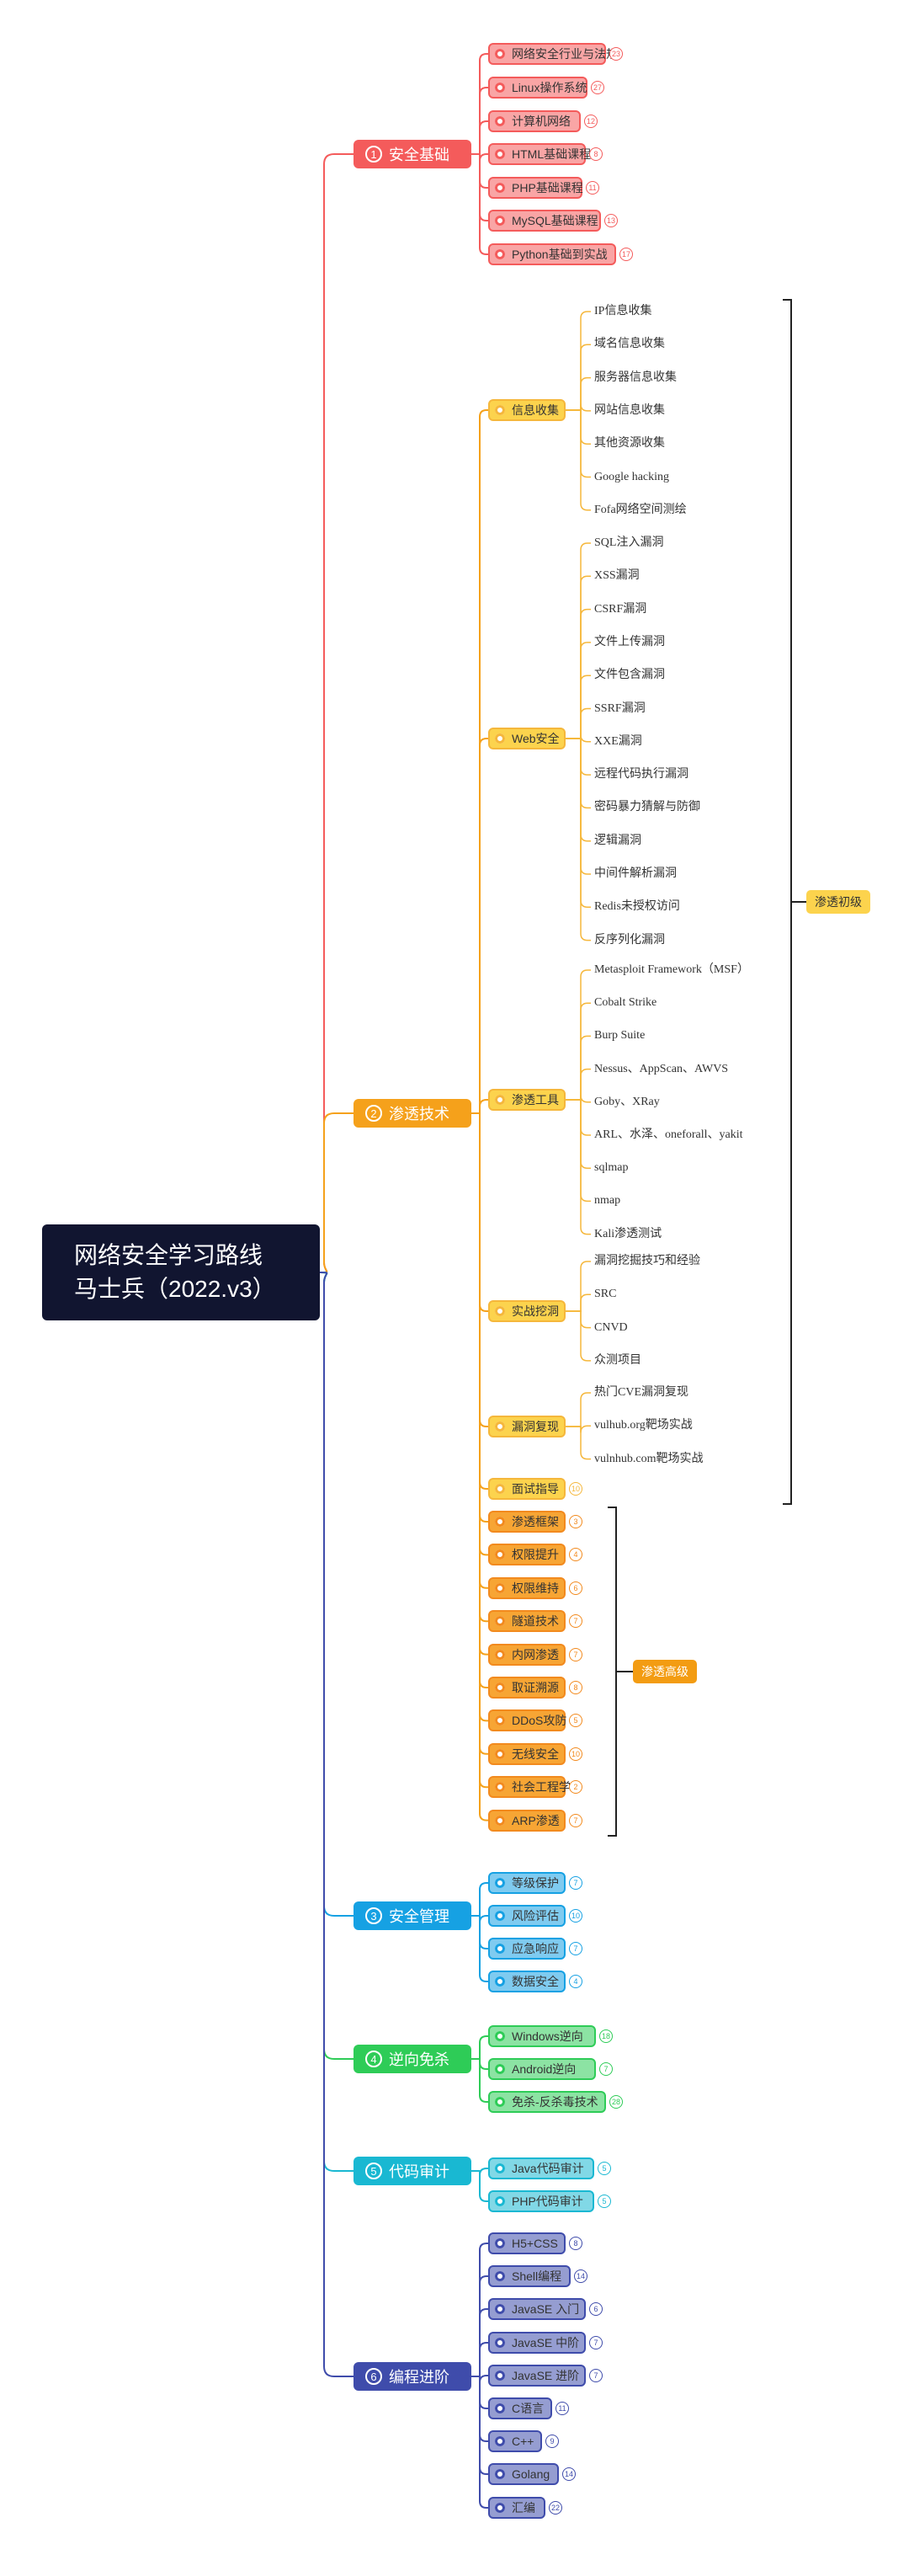 The width and height of the screenshot is (909, 2576). I want to click on leaf-item: 域名信息收集, so click(629, 344).